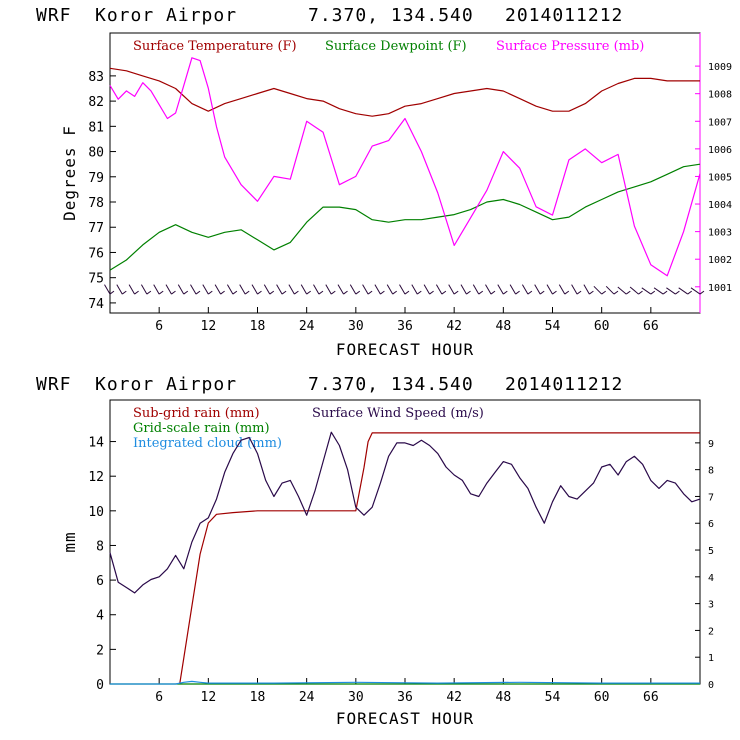  Describe the element at coordinates (159, 326) in the screenshot. I see `top-x-tick-label: 6` at that location.